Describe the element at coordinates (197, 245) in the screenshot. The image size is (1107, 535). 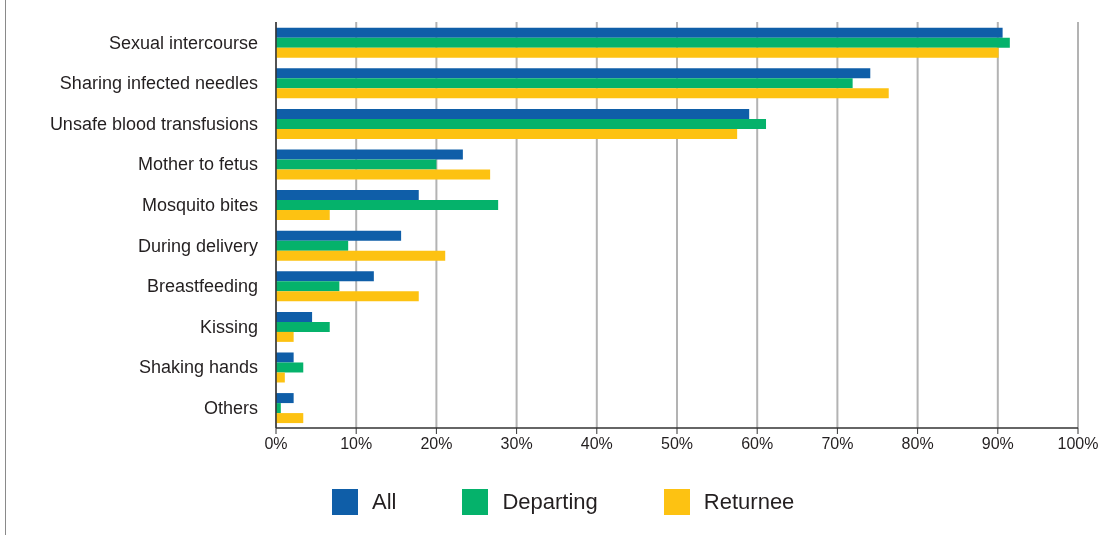
I see `y-tick-label: During delivery` at that location.